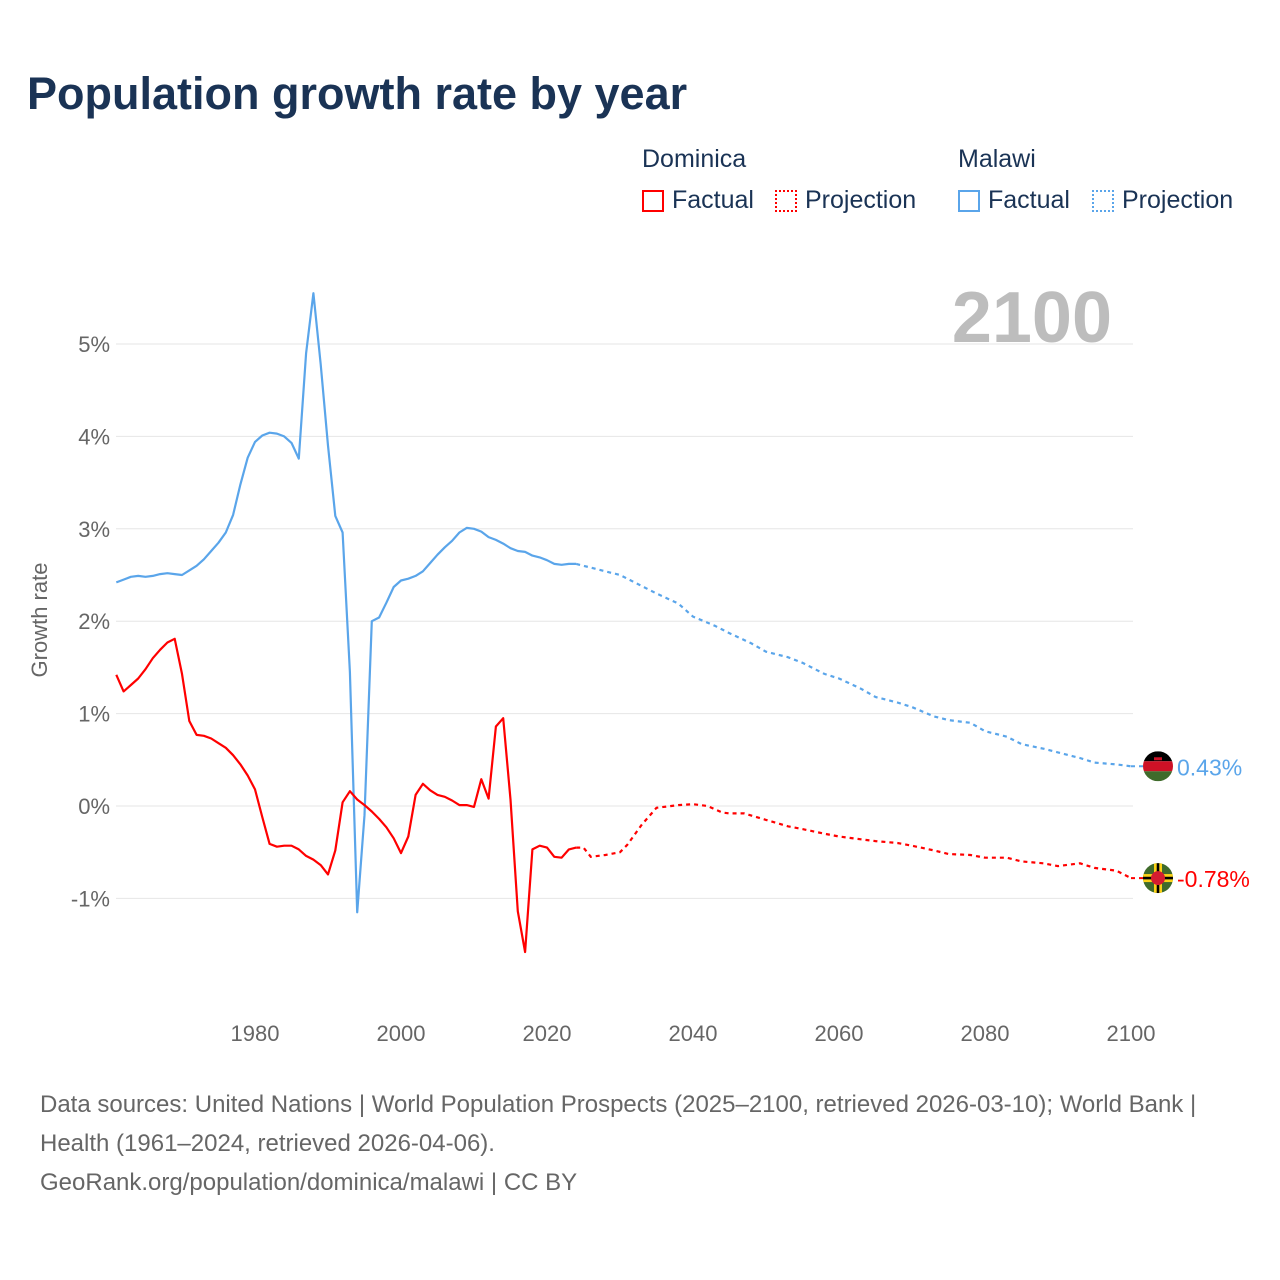  I want to click on legend-malawi-factual: Factual, so click(1014, 200).